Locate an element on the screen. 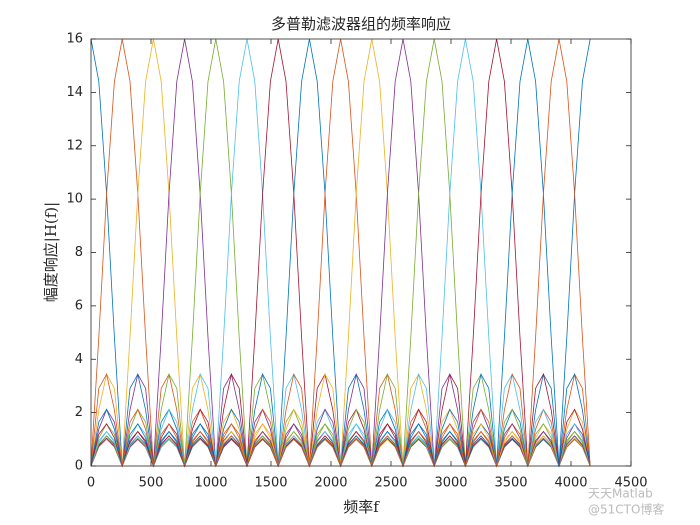  x-tick-label: 4000 is located at coordinates (570, 483).